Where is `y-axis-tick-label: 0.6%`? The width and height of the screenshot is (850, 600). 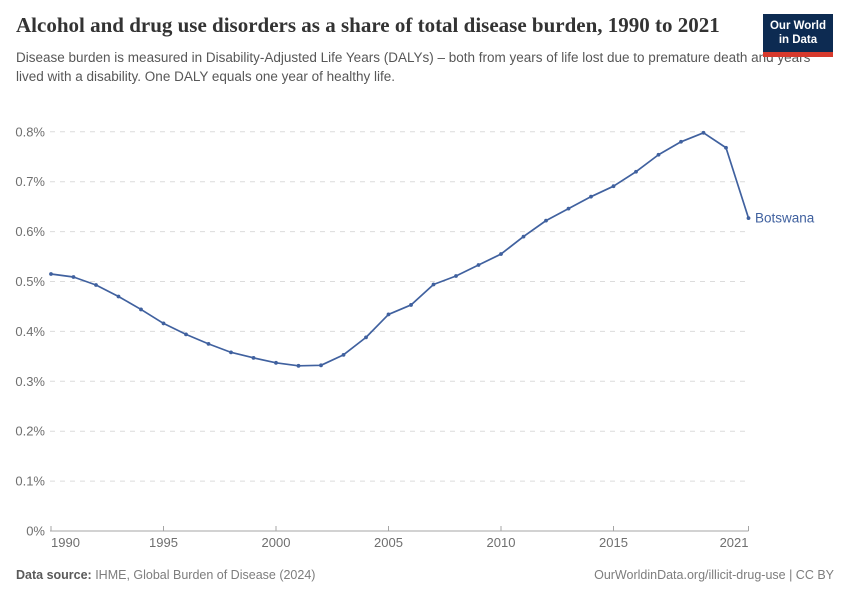 y-axis-tick-label: 0.6% is located at coordinates (30, 231).